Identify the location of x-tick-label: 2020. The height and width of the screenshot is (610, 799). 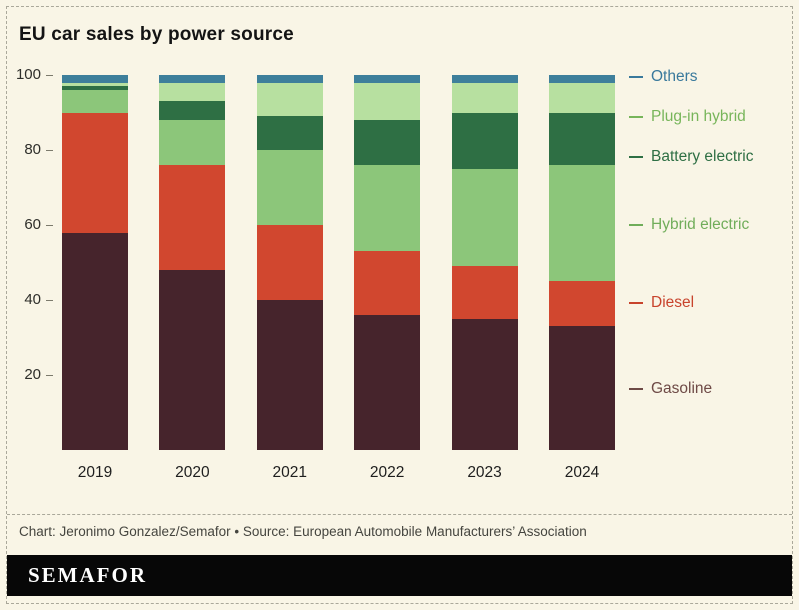
(192, 472).